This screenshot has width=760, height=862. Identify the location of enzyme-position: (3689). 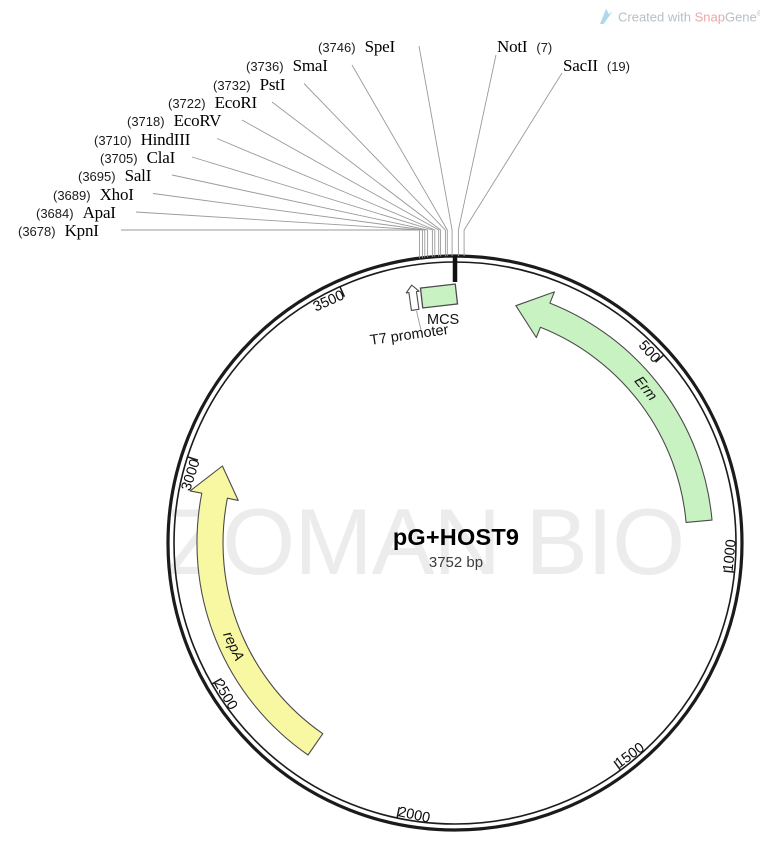
(72, 195).